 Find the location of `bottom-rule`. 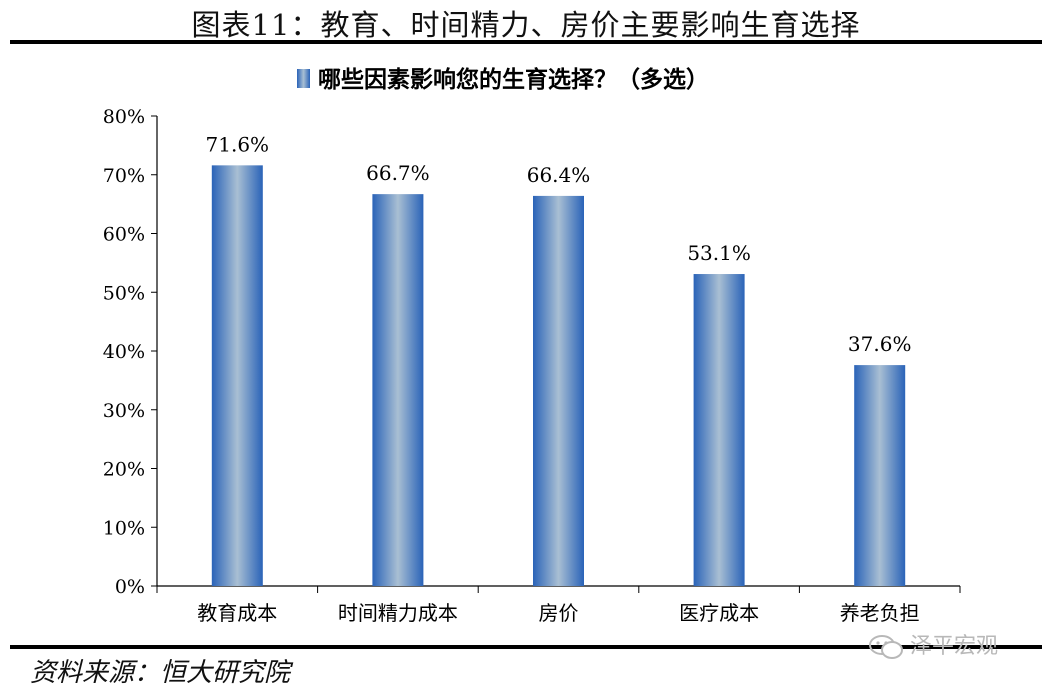

bottom-rule is located at coordinates (526, 647).